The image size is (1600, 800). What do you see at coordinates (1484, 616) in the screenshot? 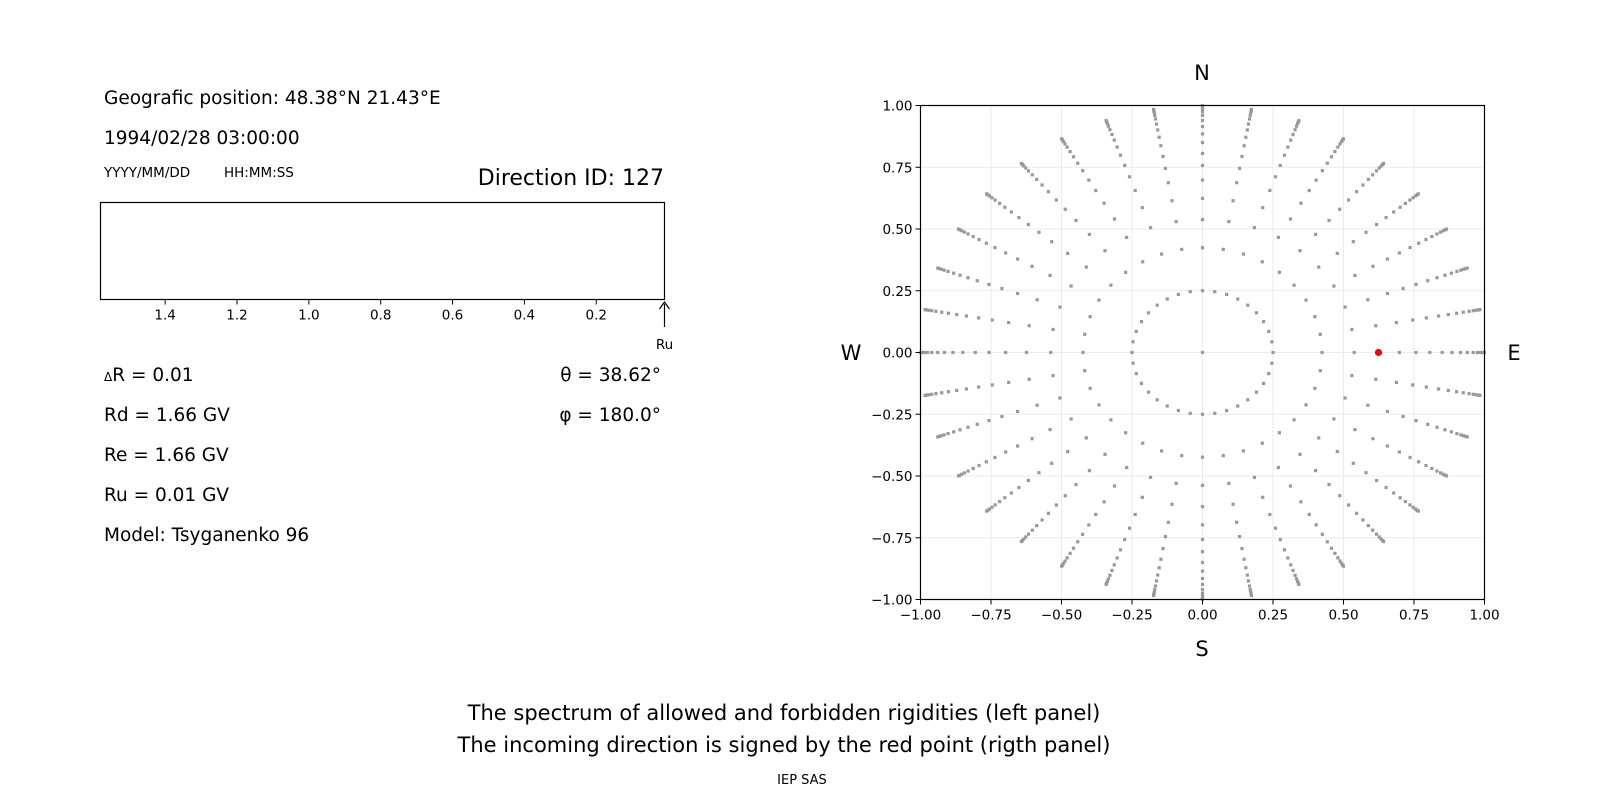
I see `x-tick-label: 1.00` at bounding box center [1484, 616].